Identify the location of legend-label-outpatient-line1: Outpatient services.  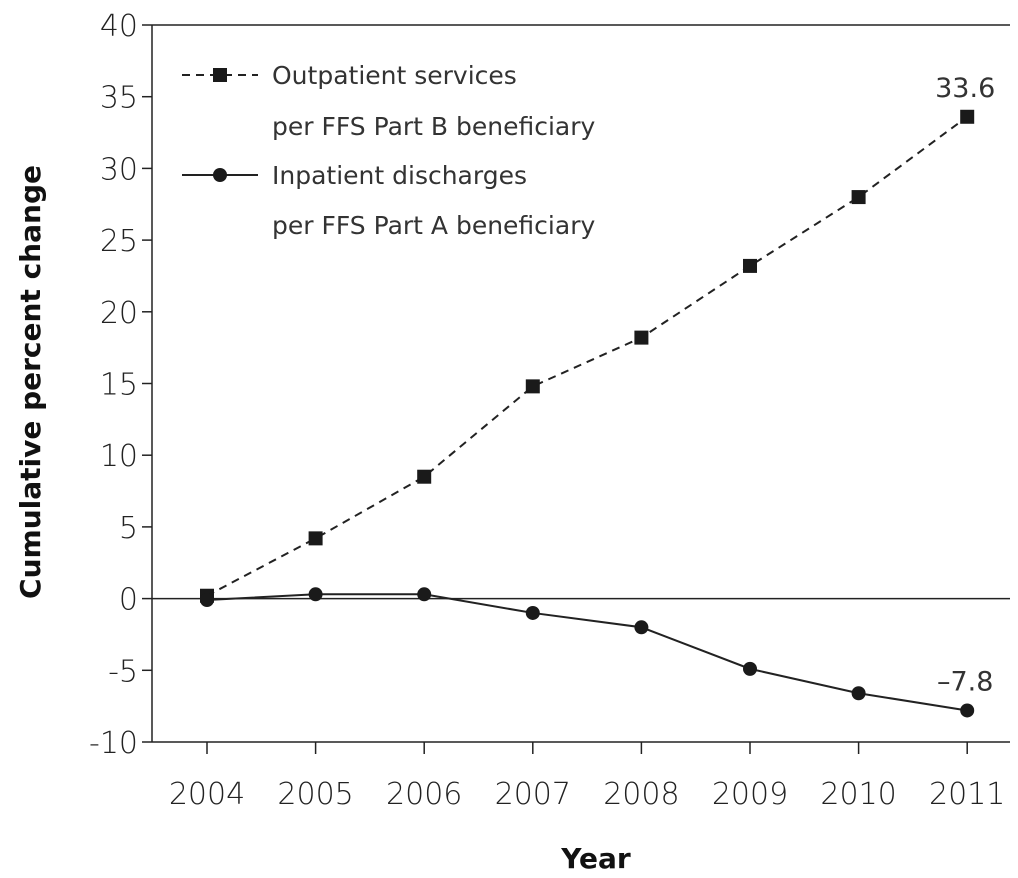
(394, 75).